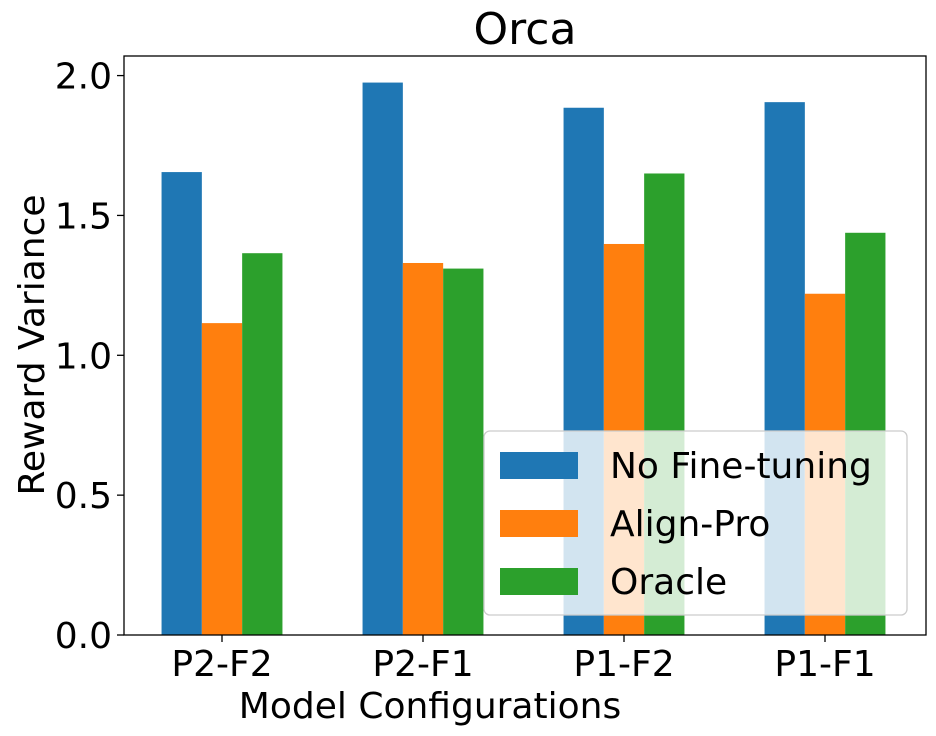 The height and width of the screenshot is (736, 936). I want to click on bar-oracle-p2-f1, so click(463, 451).